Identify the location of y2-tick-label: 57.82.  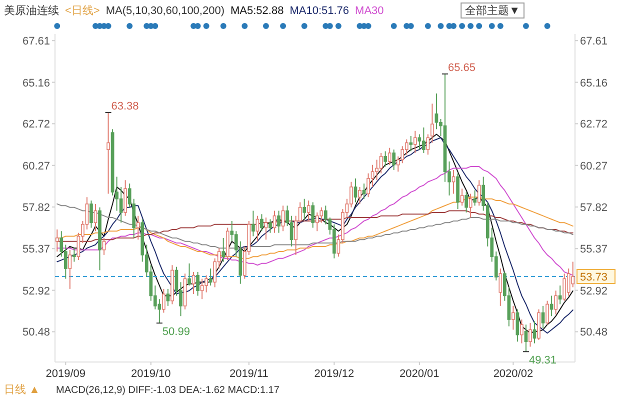
(594, 208).